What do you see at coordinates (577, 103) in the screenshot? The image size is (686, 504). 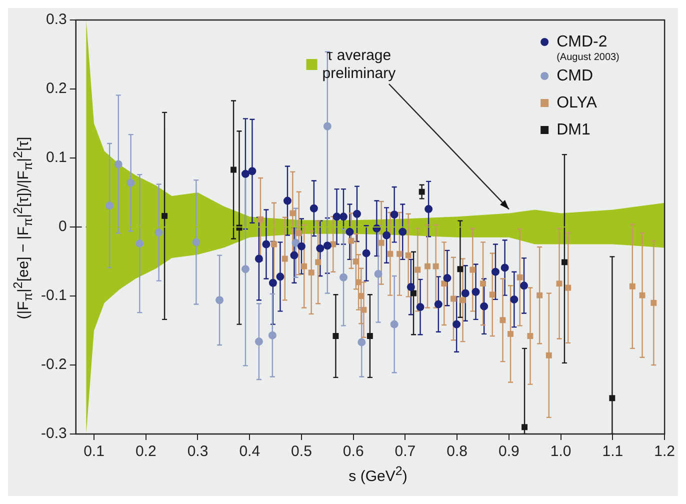 I see `legend-label: OLYA` at bounding box center [577, 103].